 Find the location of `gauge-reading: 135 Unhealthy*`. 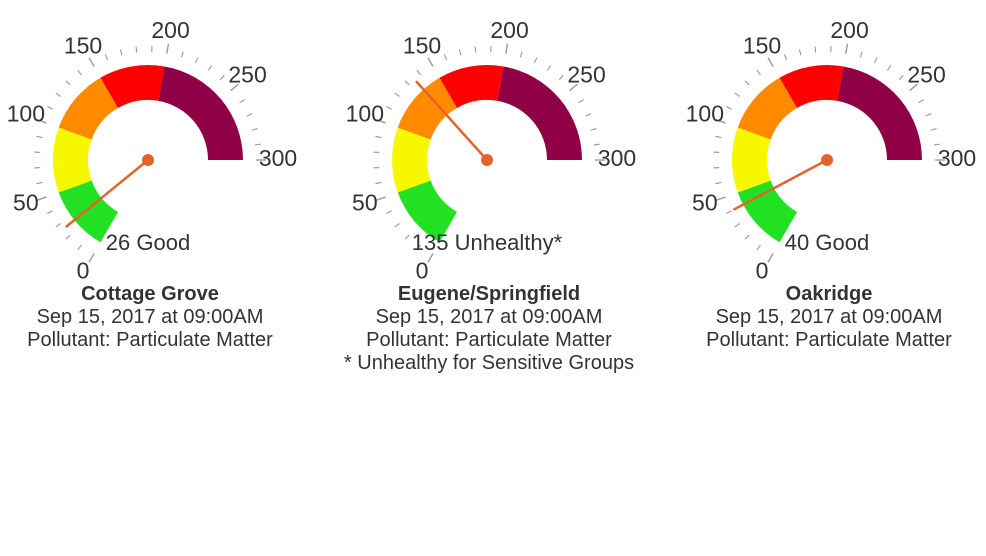

gauge-reading: 135 Unhealthy* is located at coordinates (487, 242).